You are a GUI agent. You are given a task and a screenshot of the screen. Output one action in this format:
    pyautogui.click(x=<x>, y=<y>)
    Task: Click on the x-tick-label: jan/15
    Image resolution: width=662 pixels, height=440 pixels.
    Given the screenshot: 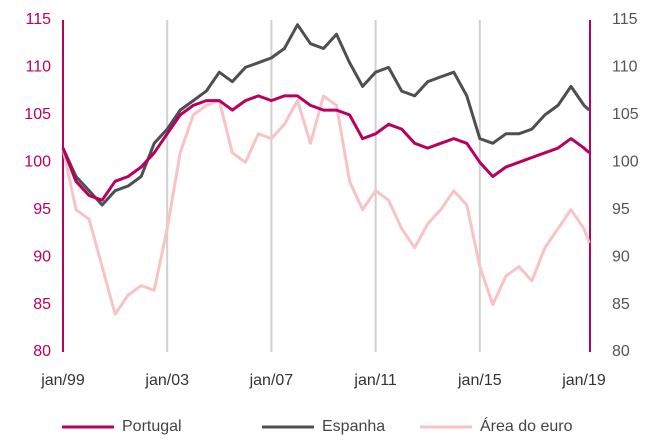 What is the action you would take?
    pyautogui.click(x=479, y=380)
    